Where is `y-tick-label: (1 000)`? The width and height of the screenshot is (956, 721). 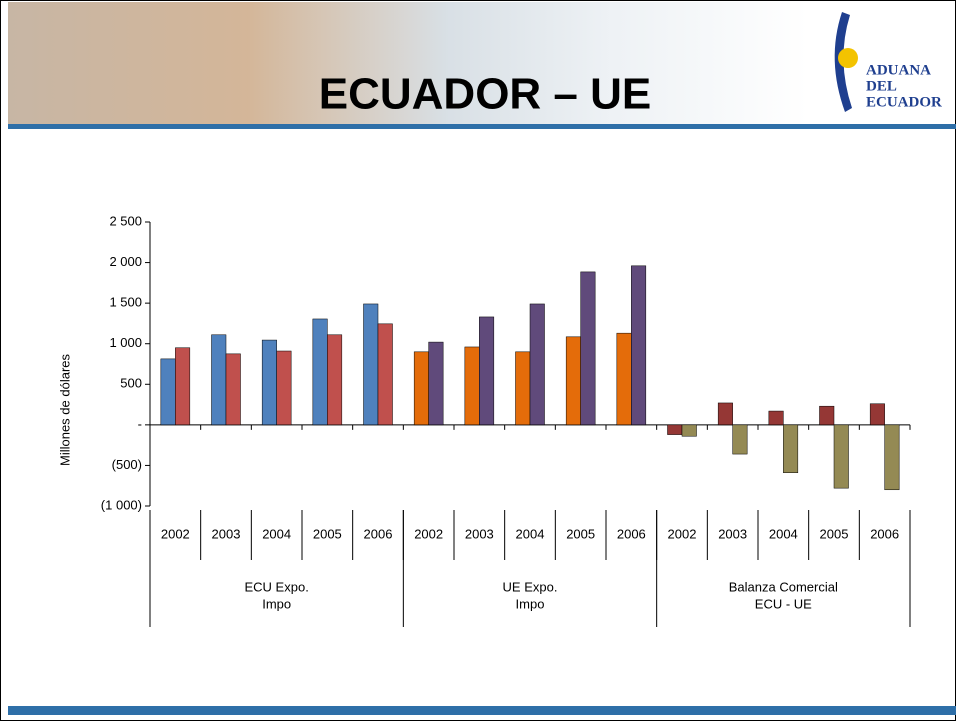 y-tick-label: (1 000) is located at coordinates (121, 504).